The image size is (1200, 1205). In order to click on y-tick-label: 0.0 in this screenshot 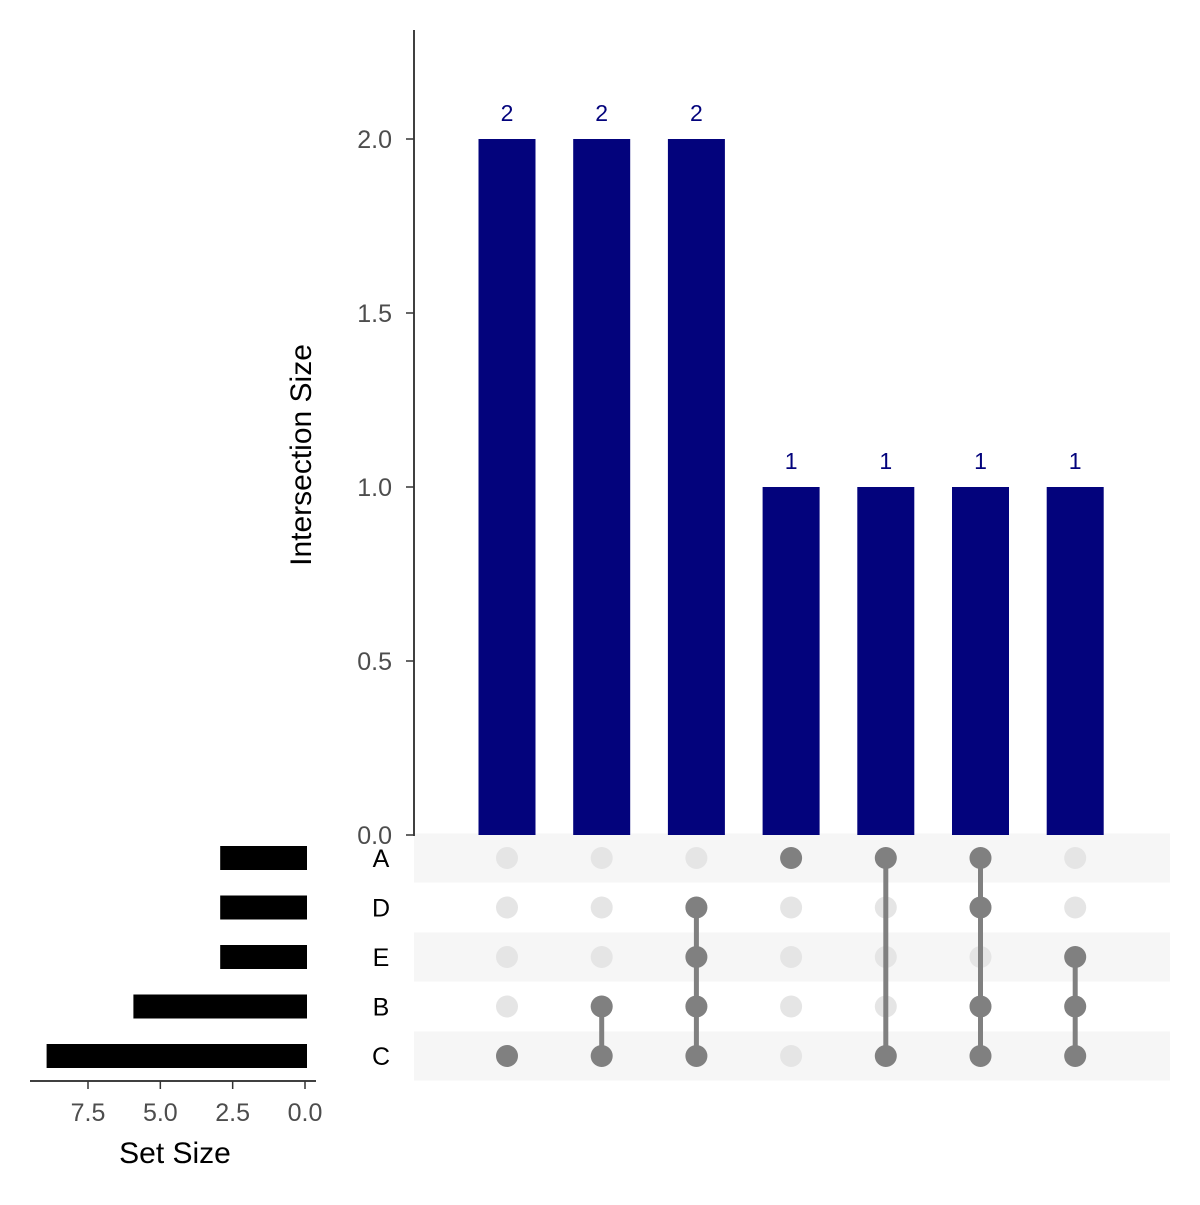, I will do `click(374, 836)`.